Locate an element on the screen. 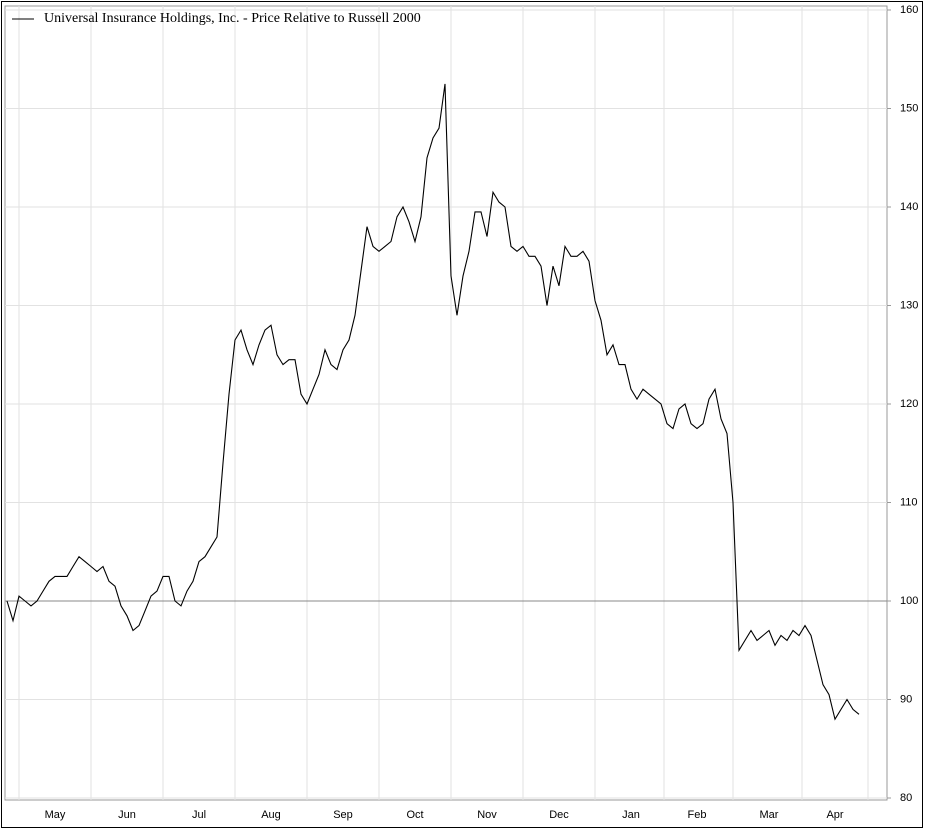 This screenshot has height=830, width=925. x-tick-label: Feb is located at coordinates (697, 815).